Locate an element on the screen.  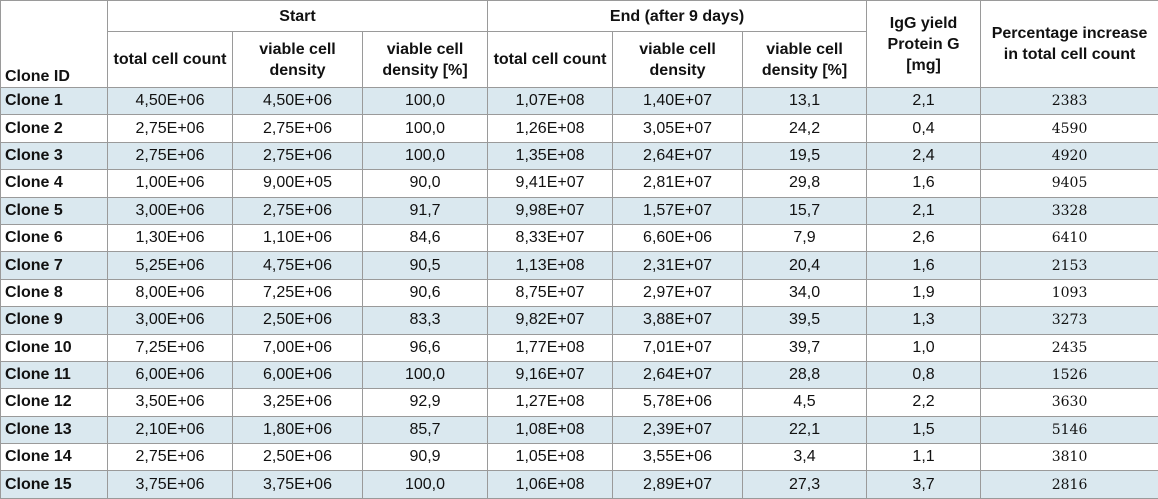
row-label: Clone 9 is located at coordinates (54, 320).